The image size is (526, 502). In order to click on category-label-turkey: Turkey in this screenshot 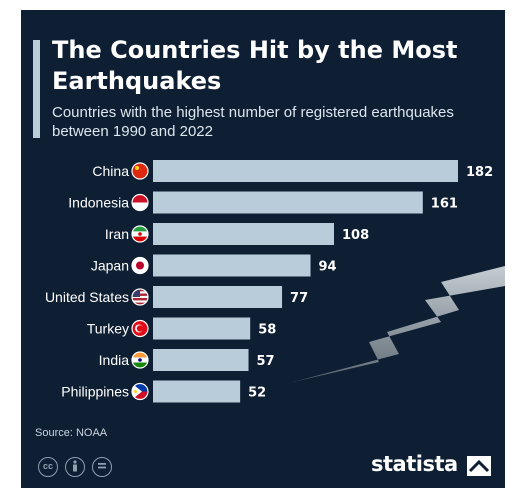, I will do `click(108, 329)`.